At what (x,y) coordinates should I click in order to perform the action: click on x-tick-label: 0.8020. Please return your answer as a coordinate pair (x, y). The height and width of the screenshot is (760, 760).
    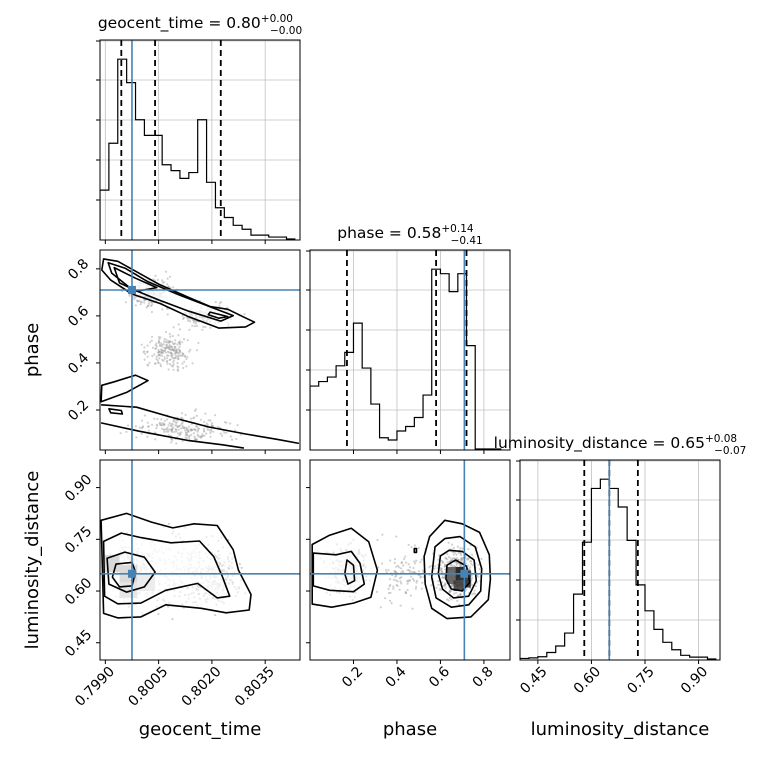
    Looking at the image, I should click on (202, 687).